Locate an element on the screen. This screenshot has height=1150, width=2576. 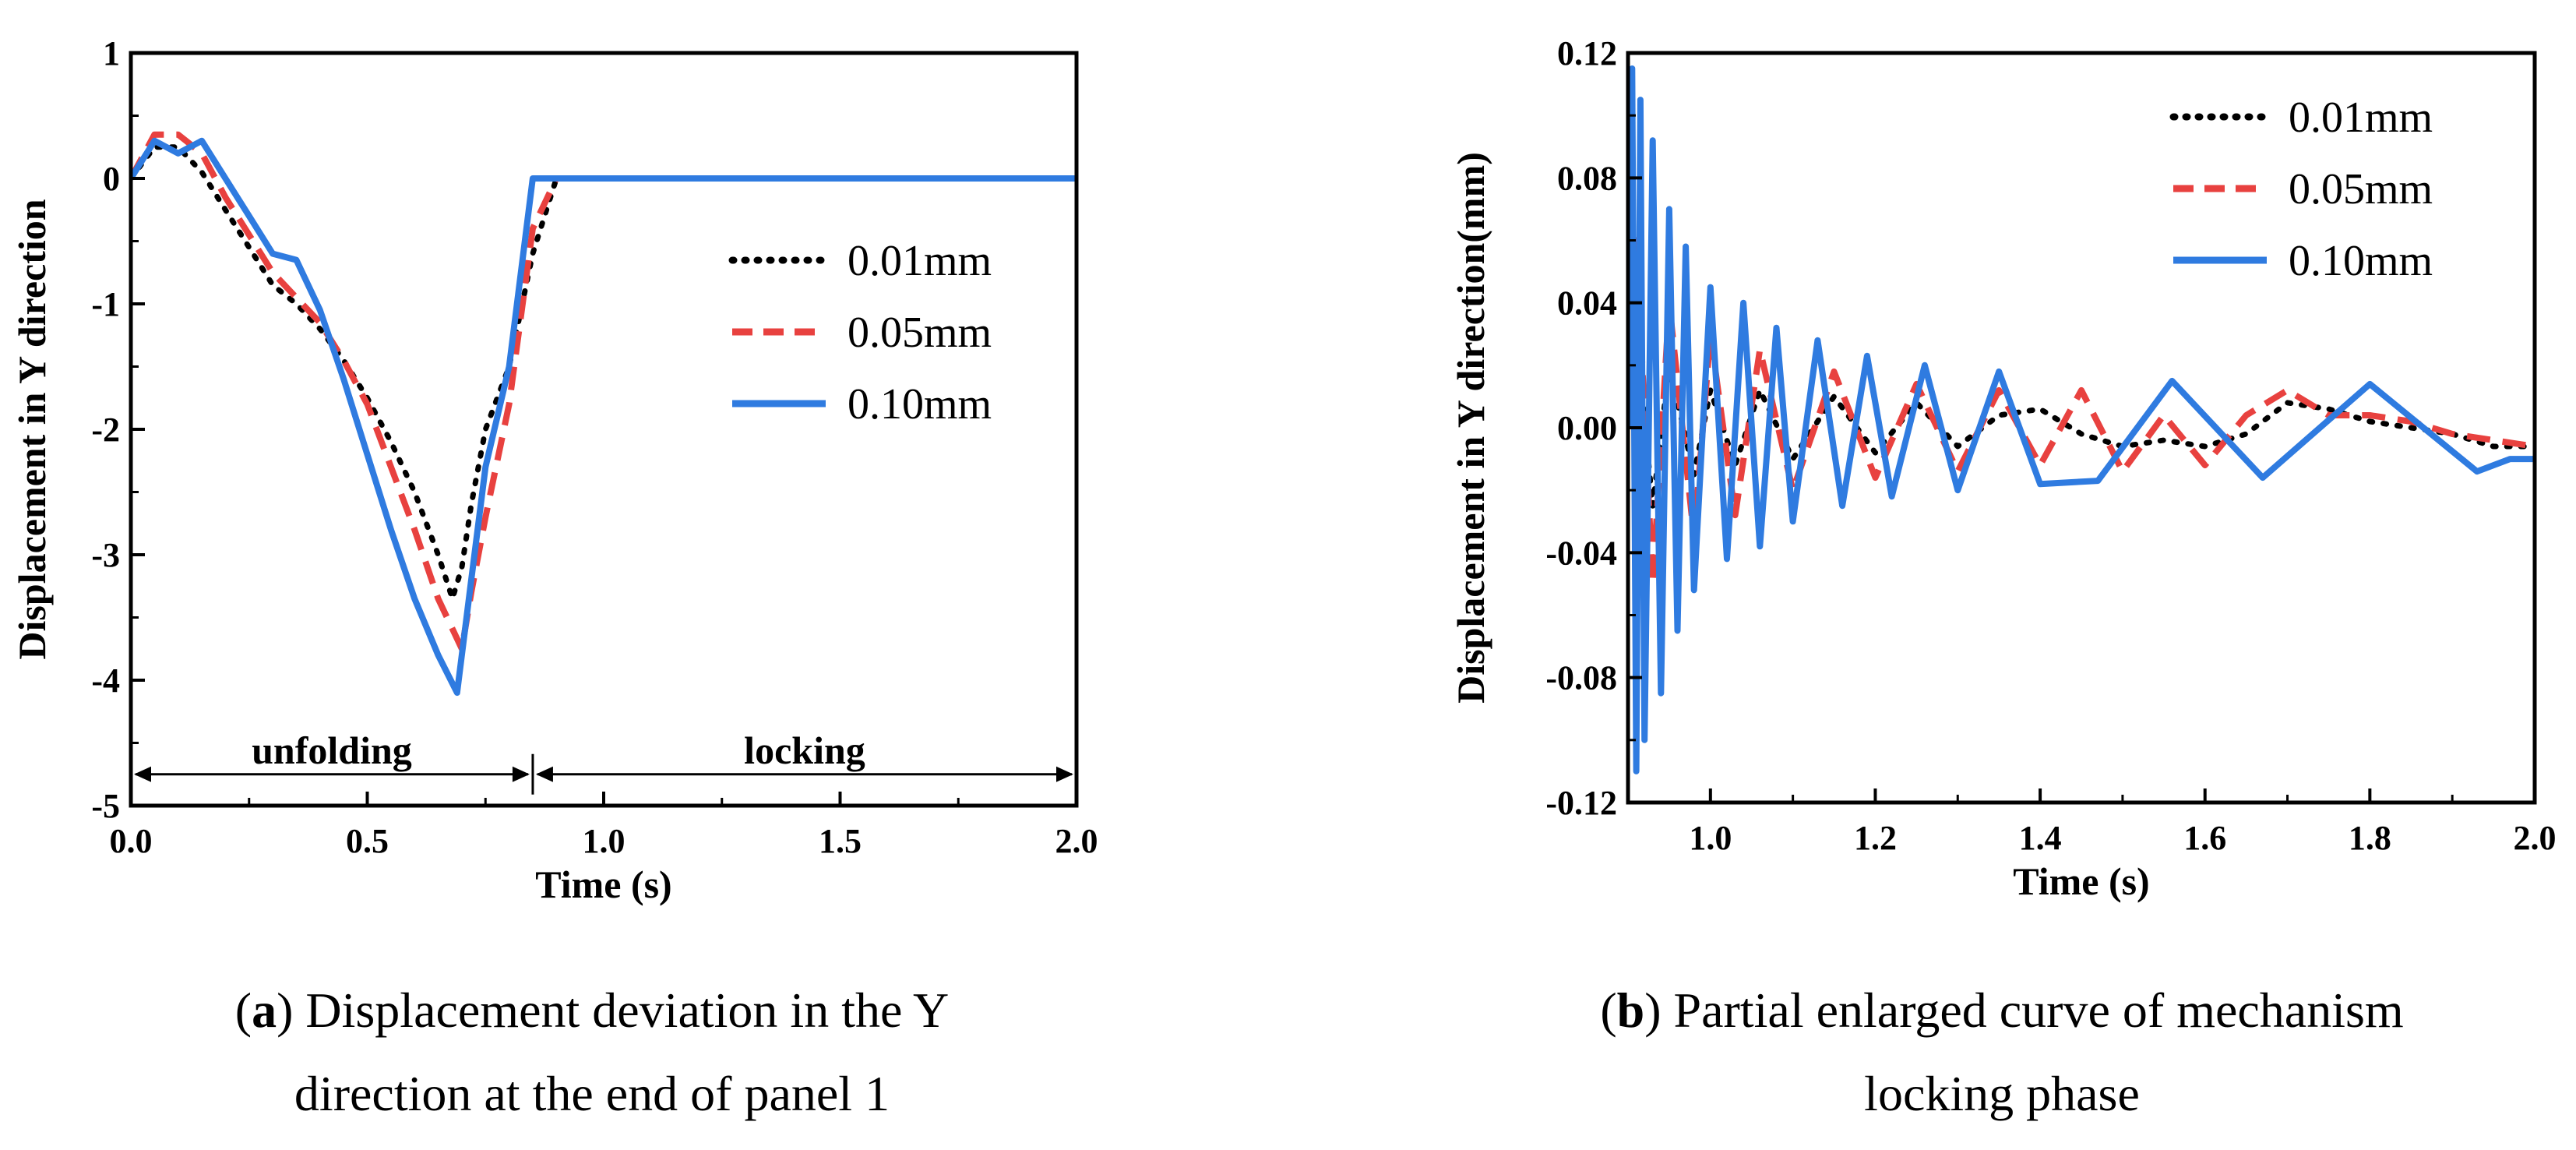
x-tick-label: 1.2 is located at coordinates (1876, 838).